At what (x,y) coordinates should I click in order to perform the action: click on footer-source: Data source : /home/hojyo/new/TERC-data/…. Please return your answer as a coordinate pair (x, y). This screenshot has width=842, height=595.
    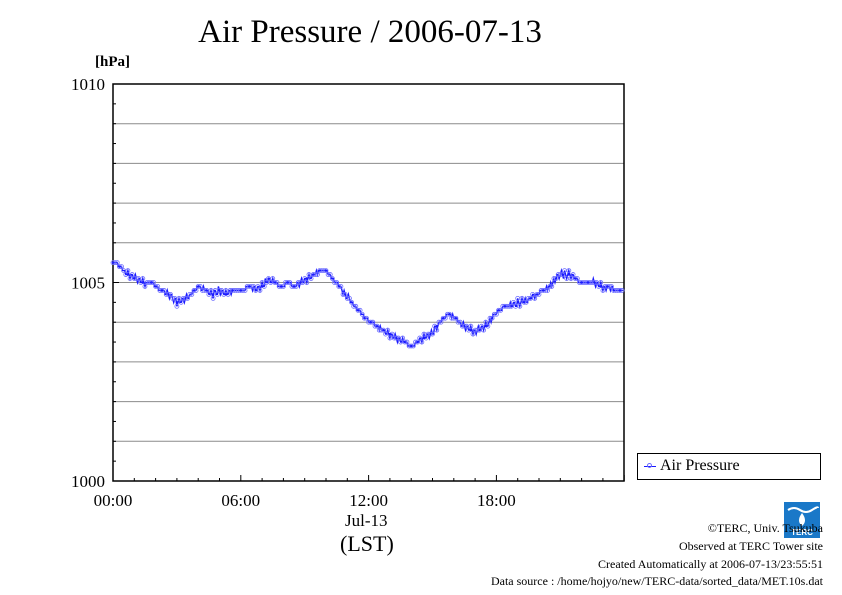
    Looking at the image, I should click on (656, 581).